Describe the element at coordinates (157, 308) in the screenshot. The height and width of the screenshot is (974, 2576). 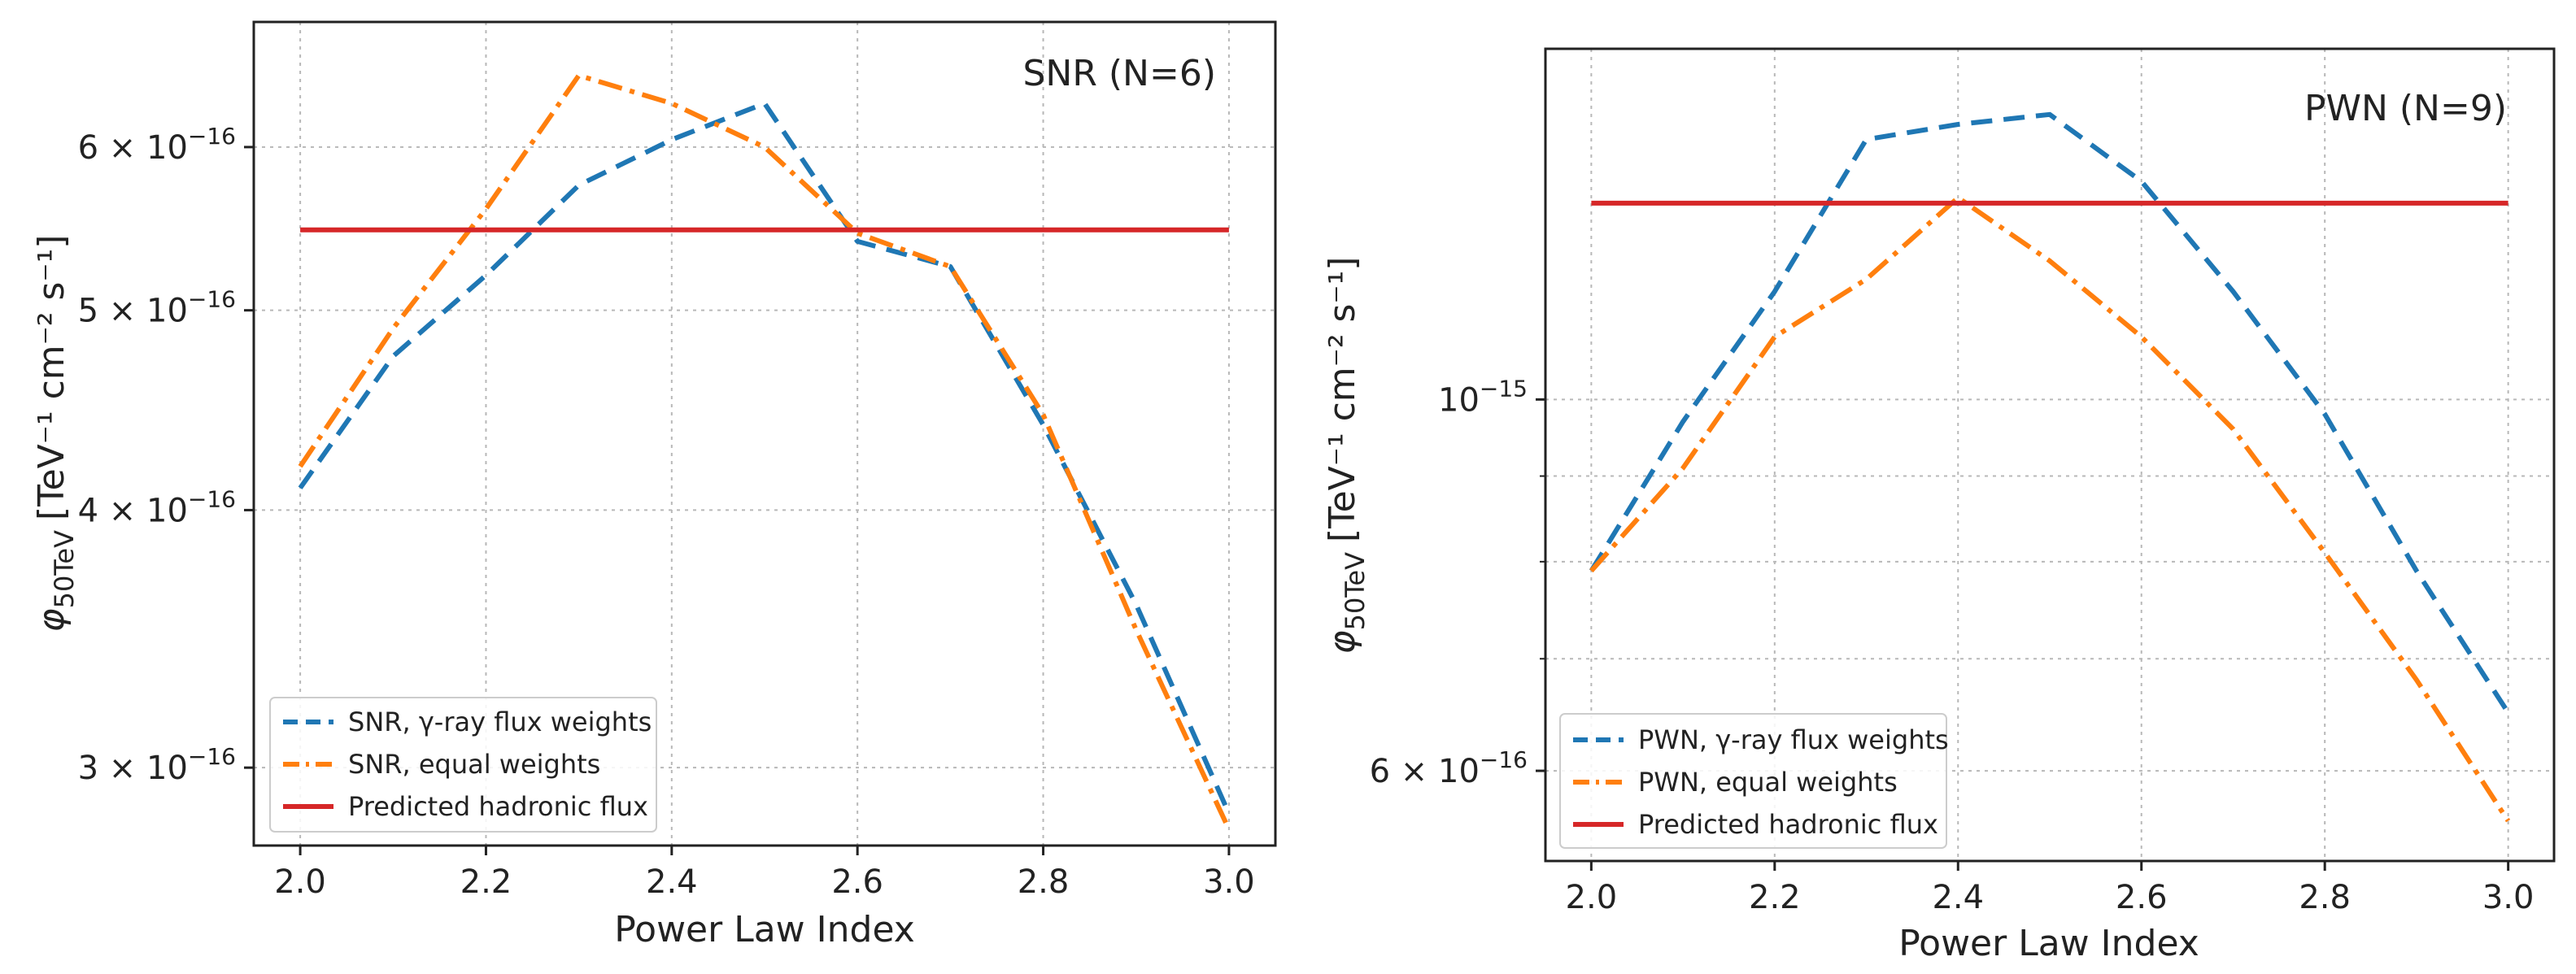
I see `snr-ytick-label-2: 5 × 10⁻¹⁶` at that location.